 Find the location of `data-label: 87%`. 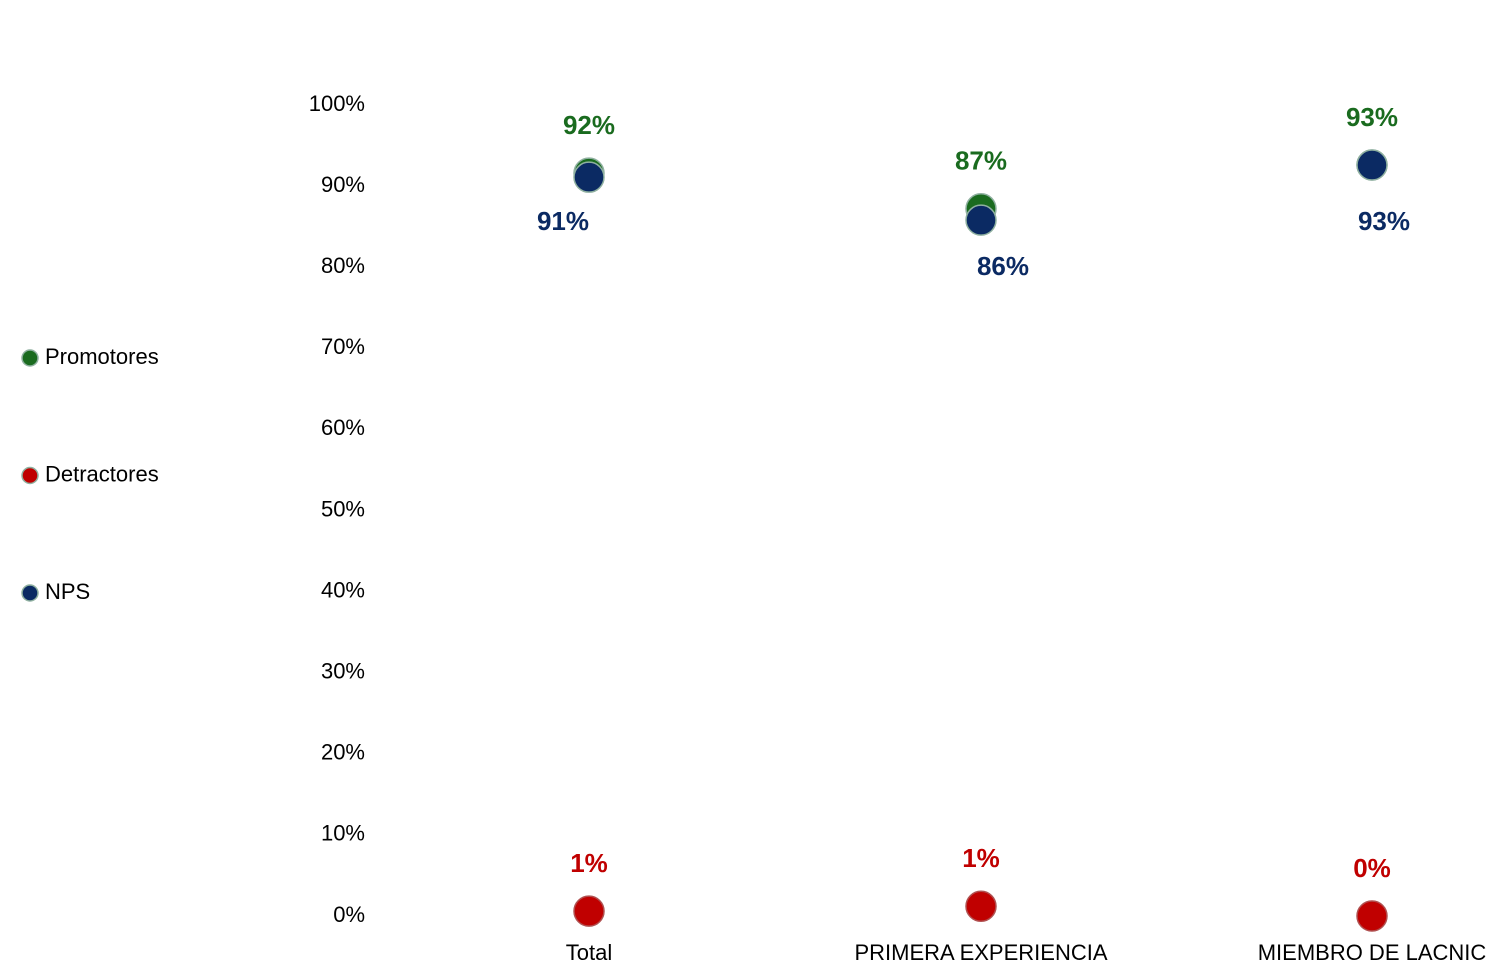

data-label: 87% is located at coordinates (981, 161).